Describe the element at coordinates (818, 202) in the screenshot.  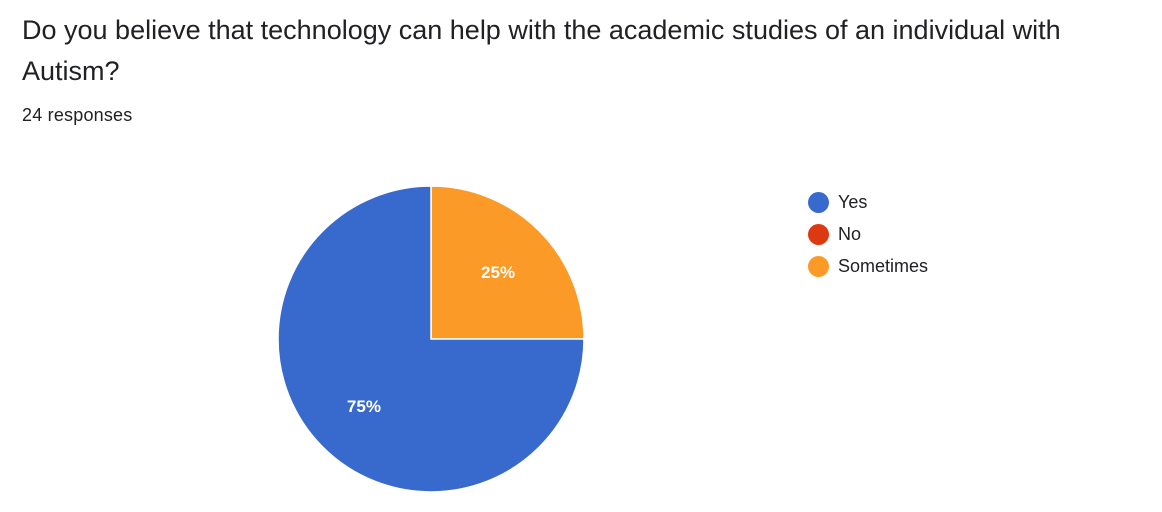
I see `legend-swatch-yes` at that location.